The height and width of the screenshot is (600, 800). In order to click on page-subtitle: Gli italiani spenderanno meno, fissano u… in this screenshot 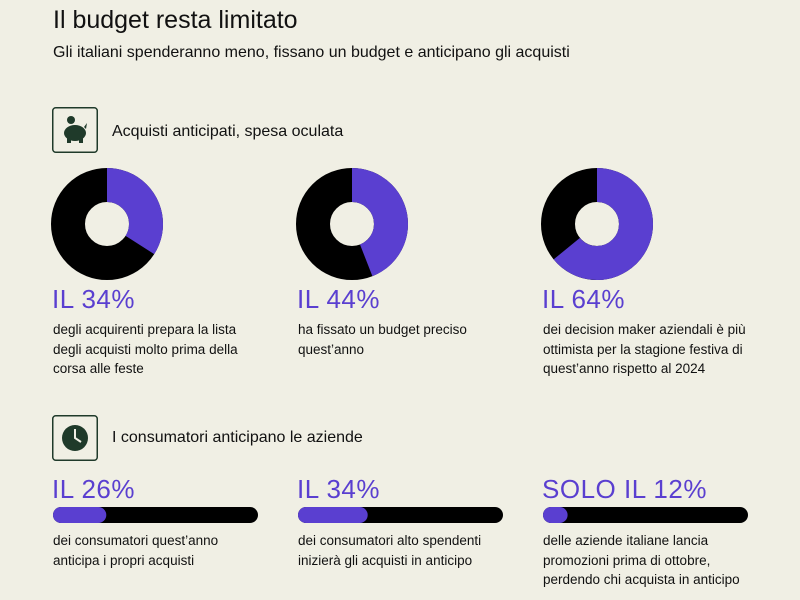, I will do `click(311, 52)`.